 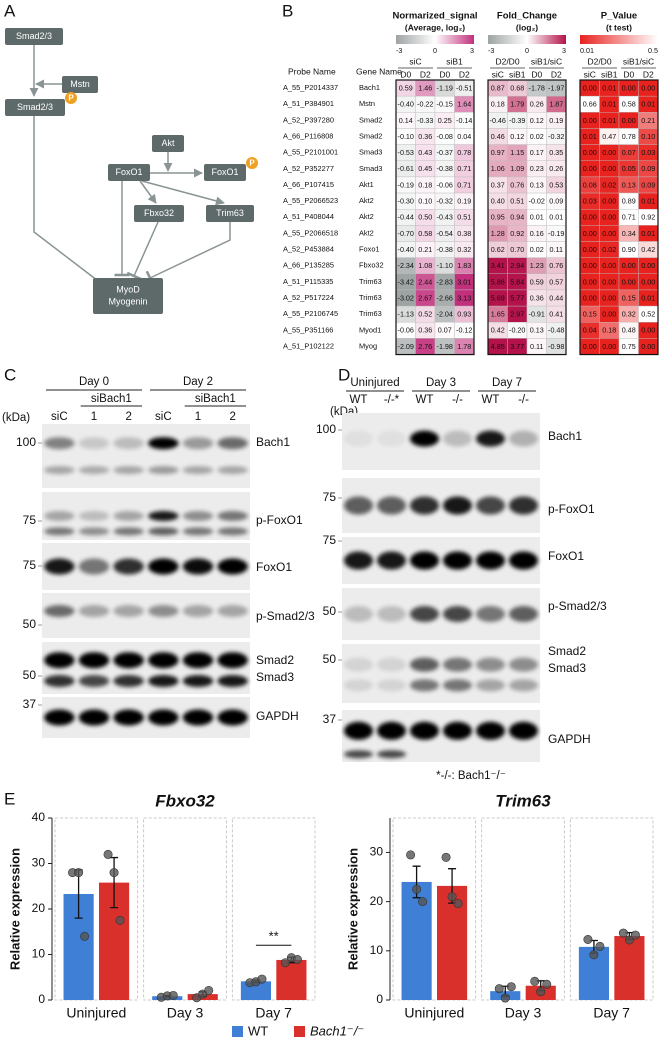 I want to click on blot-label: p-FoxO1, so click(x=571, y=509).